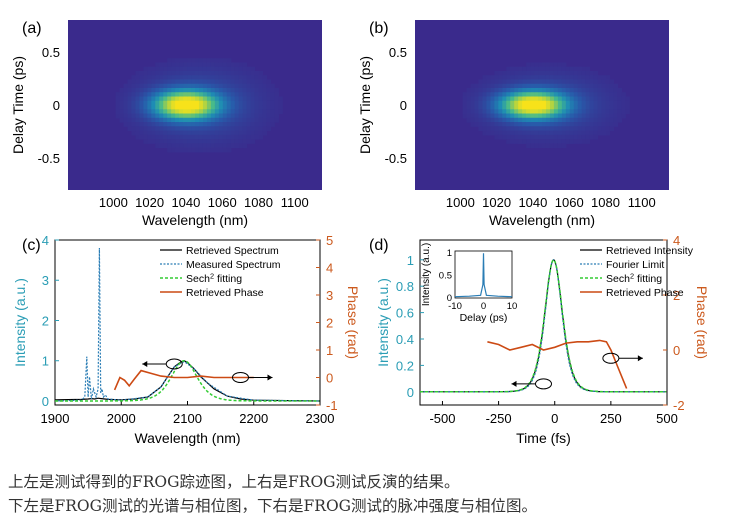 The height and width of the screenshot is (527, 739). I want to click on x-tick-label: 1000, so click(113, 202).